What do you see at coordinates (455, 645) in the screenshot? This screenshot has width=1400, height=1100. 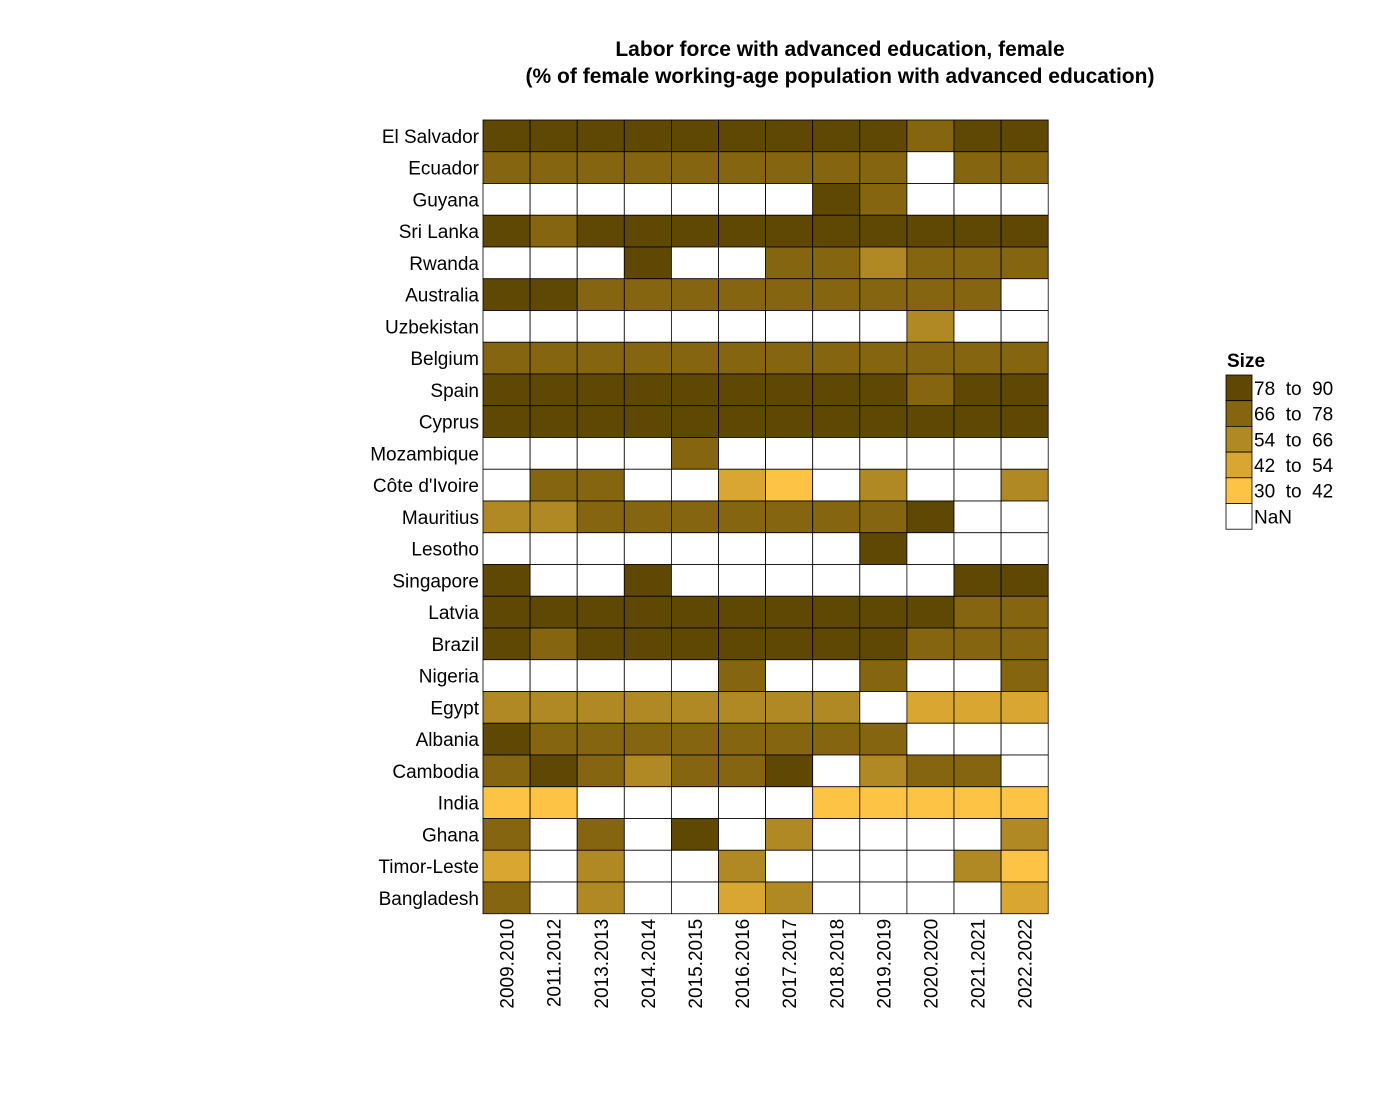 I see `country-label: Brazil` at bounding box center [455, 645].